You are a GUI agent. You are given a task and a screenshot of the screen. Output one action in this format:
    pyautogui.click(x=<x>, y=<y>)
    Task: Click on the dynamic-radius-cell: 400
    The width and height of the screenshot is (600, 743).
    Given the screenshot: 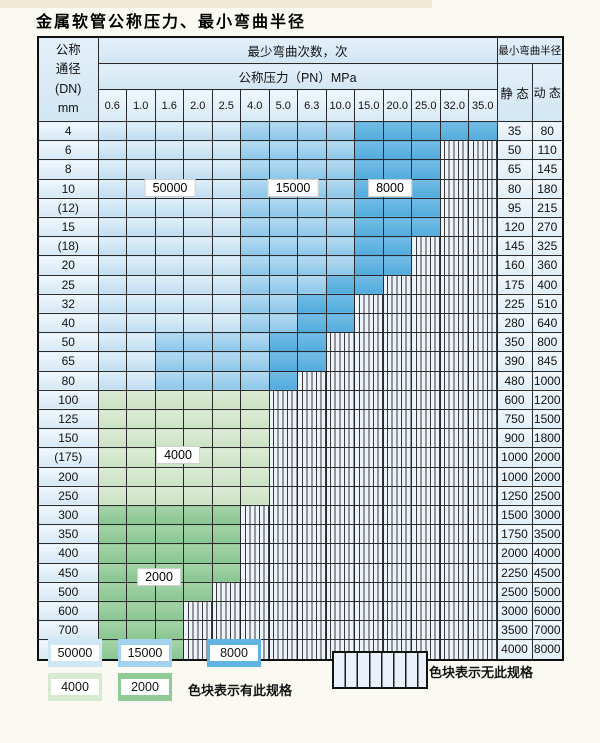 What is the action you would take?
    pyautogui.click(x=547, y=284)
    